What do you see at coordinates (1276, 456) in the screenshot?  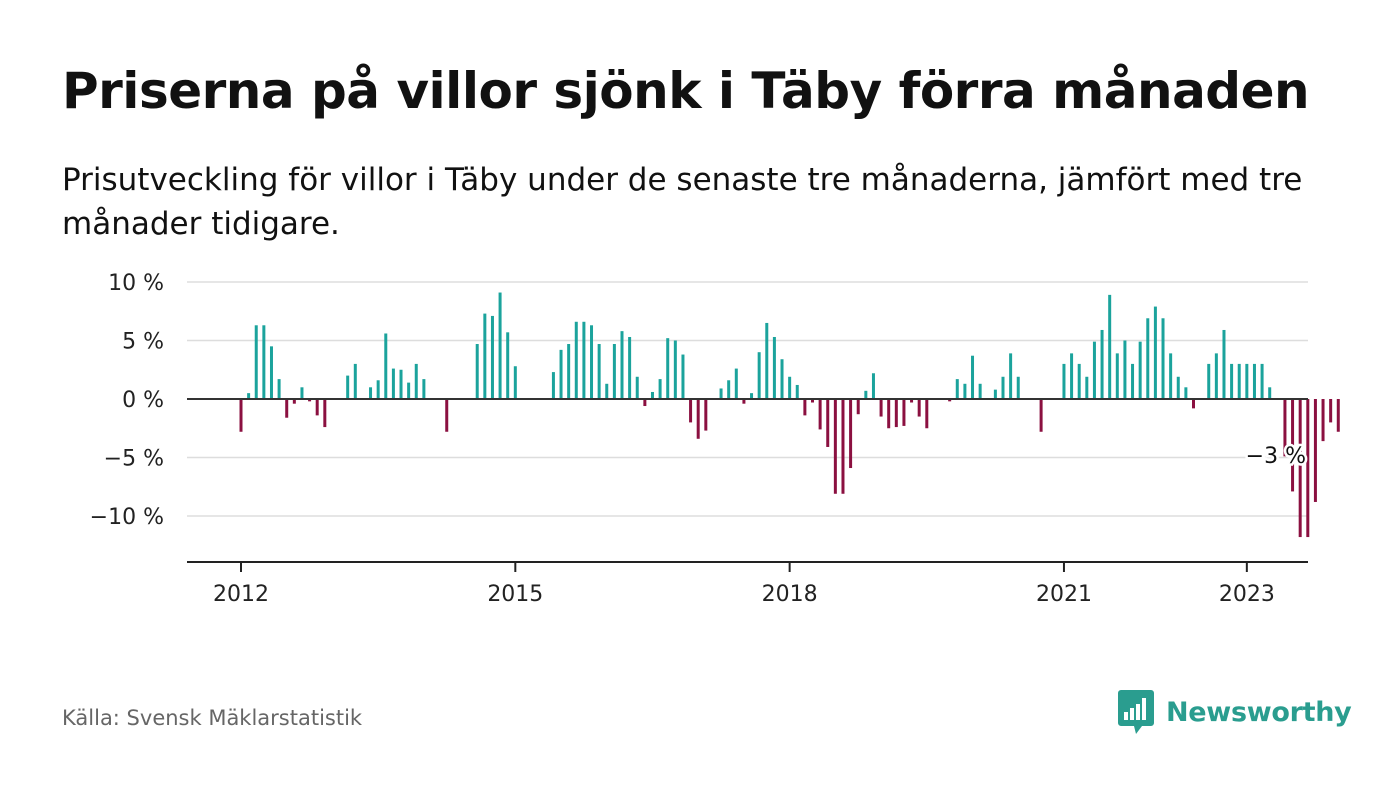 I see `annotation-label: −3 %` at bounding box center [1276, 456].